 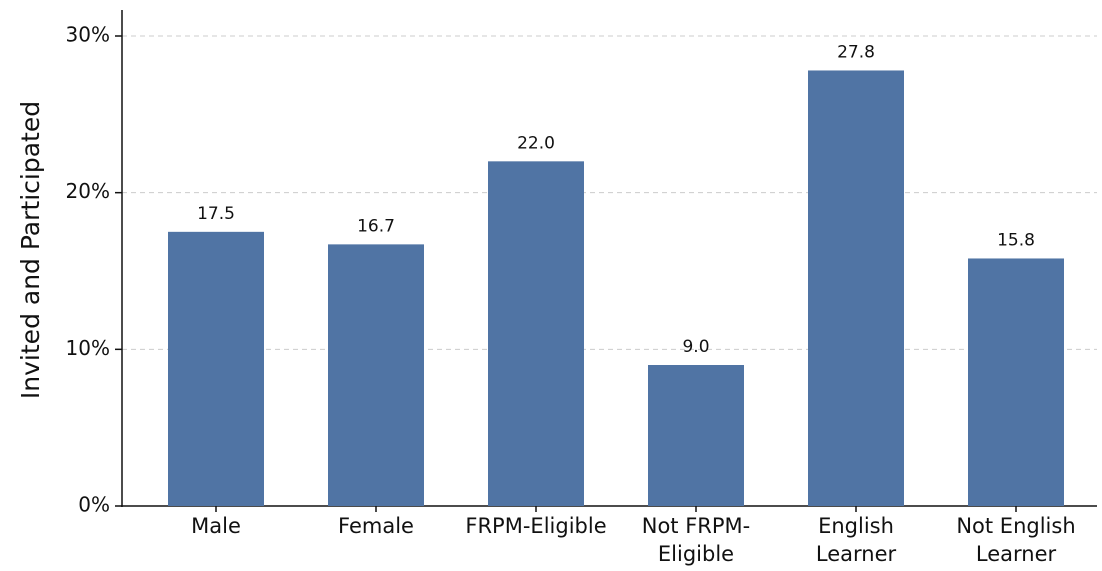 I want to click on value-label: 9.0, so click(x=695, y=347).